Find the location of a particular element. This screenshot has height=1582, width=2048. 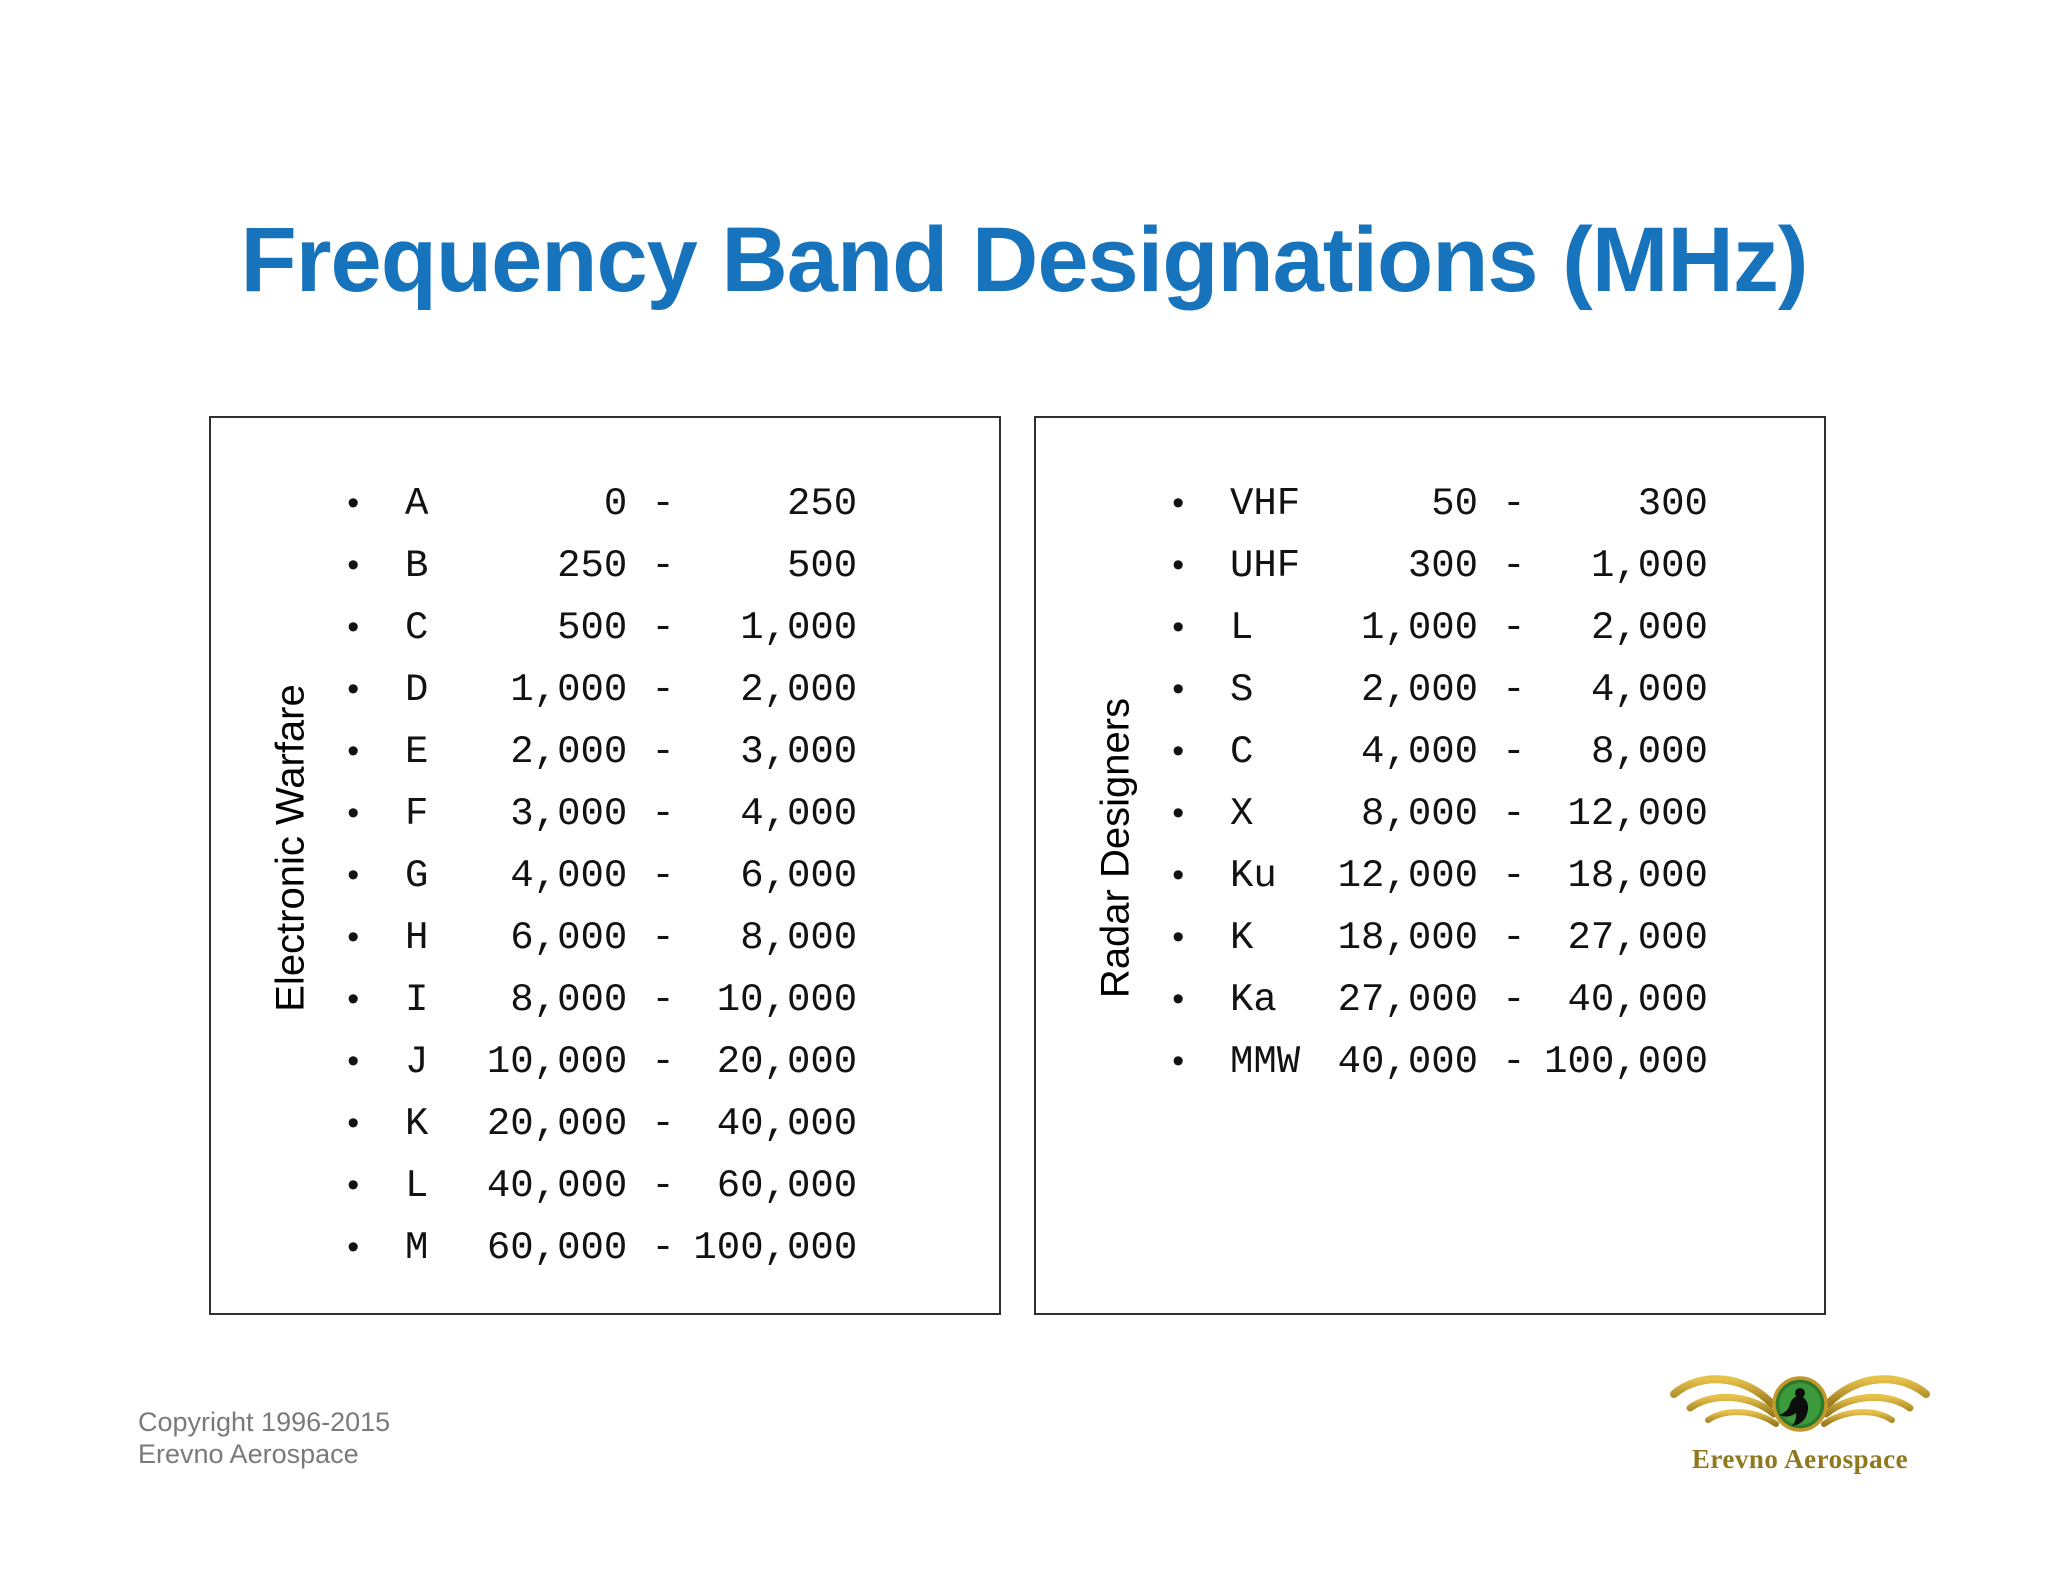

copyright-line-1: Copyright 1996-2015 is located at coordinates (264, 1422).